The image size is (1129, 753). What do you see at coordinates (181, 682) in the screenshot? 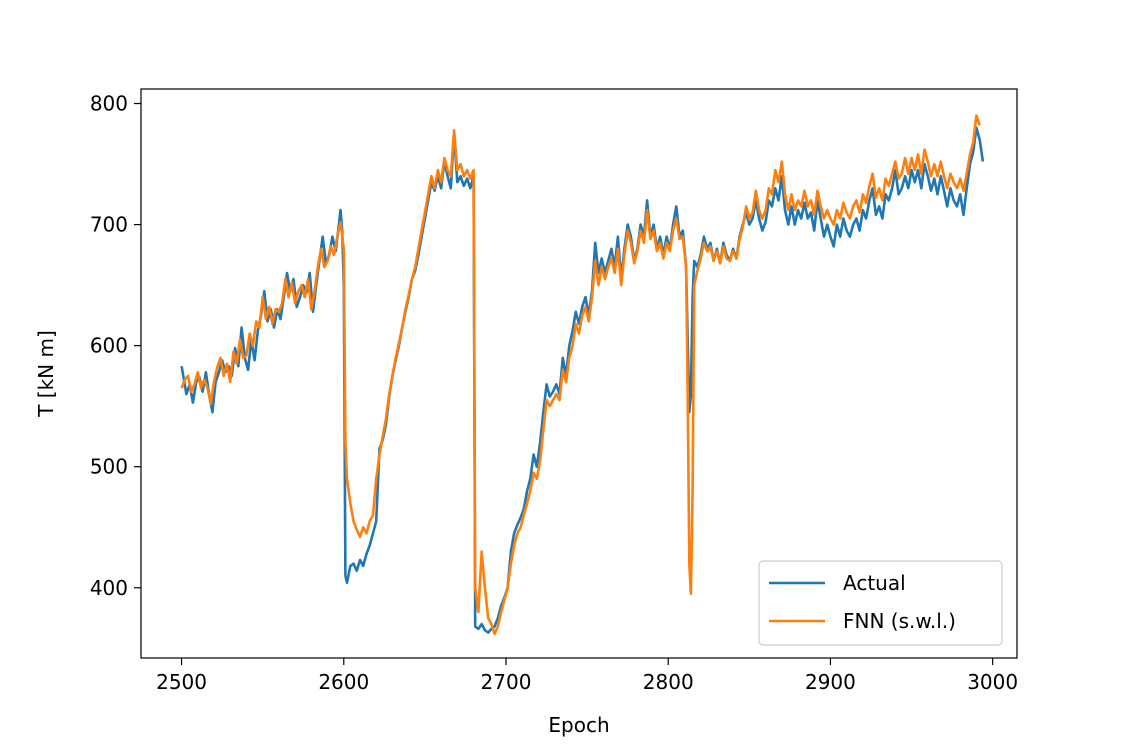
I see `x-tick-label: 2500` at bounding box center [181, 682].